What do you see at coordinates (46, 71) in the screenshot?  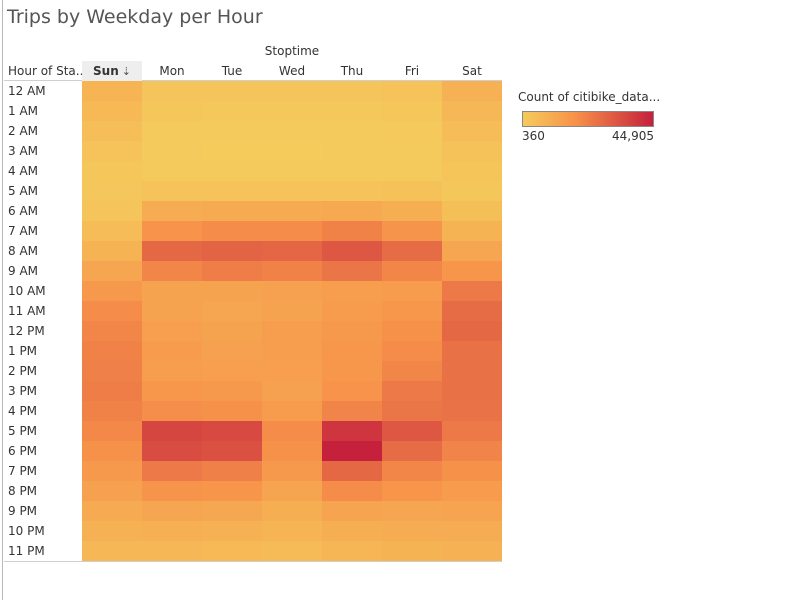 I see `row-axis-title: Hour of Sta..` at bounding box center [46, 71].